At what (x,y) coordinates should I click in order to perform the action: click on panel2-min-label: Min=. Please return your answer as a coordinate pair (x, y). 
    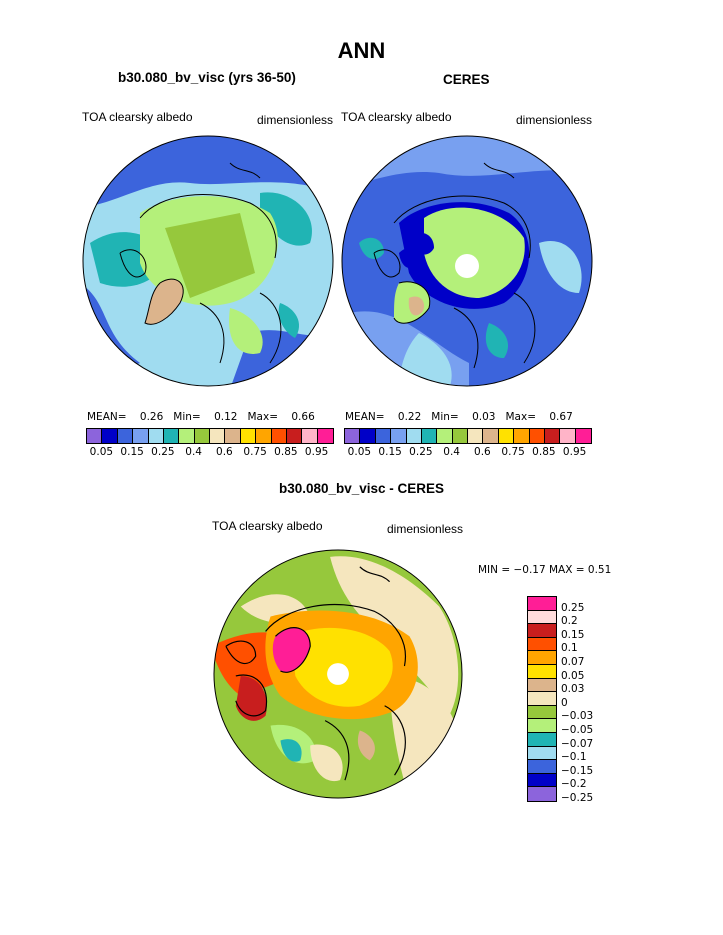
    Looking at the image, I should click on (445, 417).